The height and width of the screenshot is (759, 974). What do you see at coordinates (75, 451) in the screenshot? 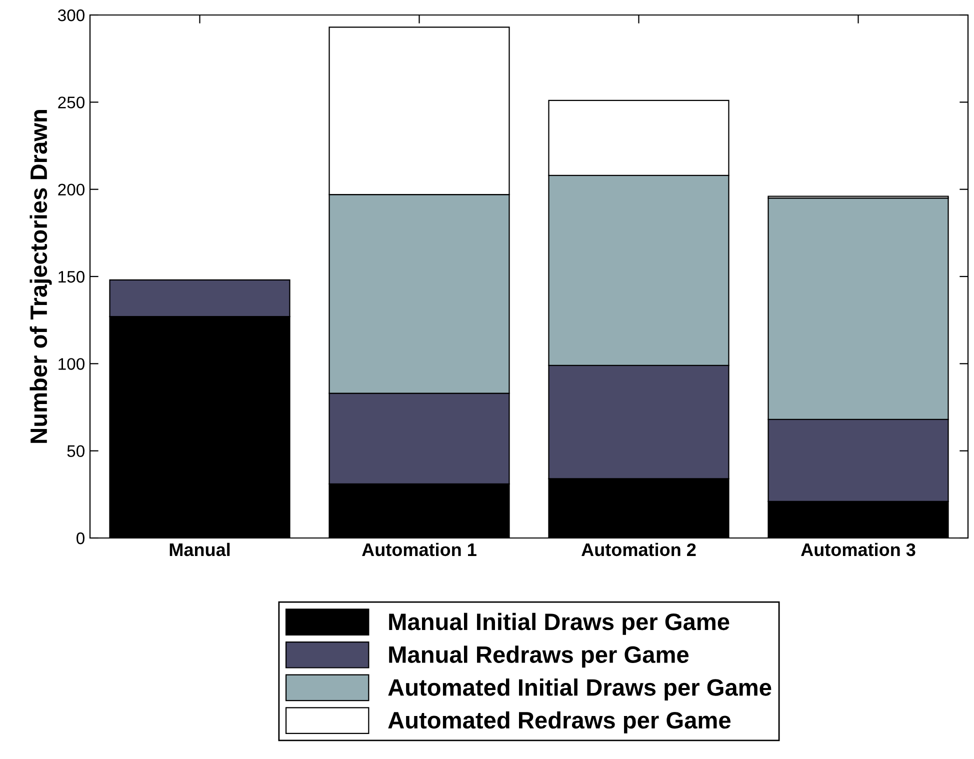
I see `y-tick-label: 50` at bounding box center [75, 451].